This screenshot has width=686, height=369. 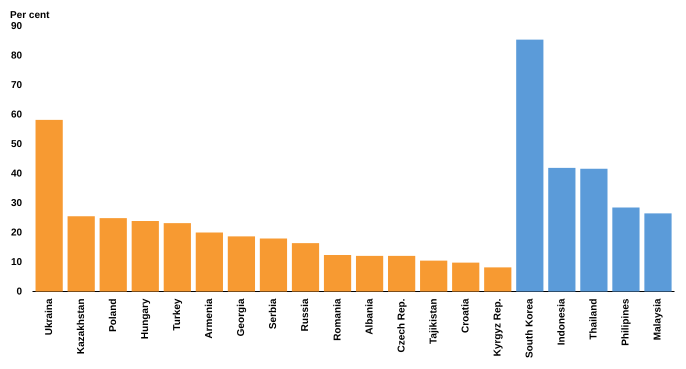 I want to click on y-tick-label: 20, so click(x=17, y=232).